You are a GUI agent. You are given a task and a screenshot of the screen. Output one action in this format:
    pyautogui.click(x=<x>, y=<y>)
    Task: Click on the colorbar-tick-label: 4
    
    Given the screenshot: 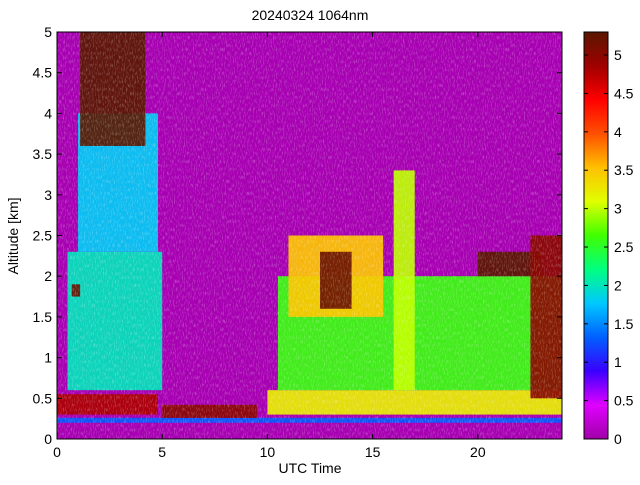 What is the action you would take?
    pyautogui.click(x=618, y=132)
    